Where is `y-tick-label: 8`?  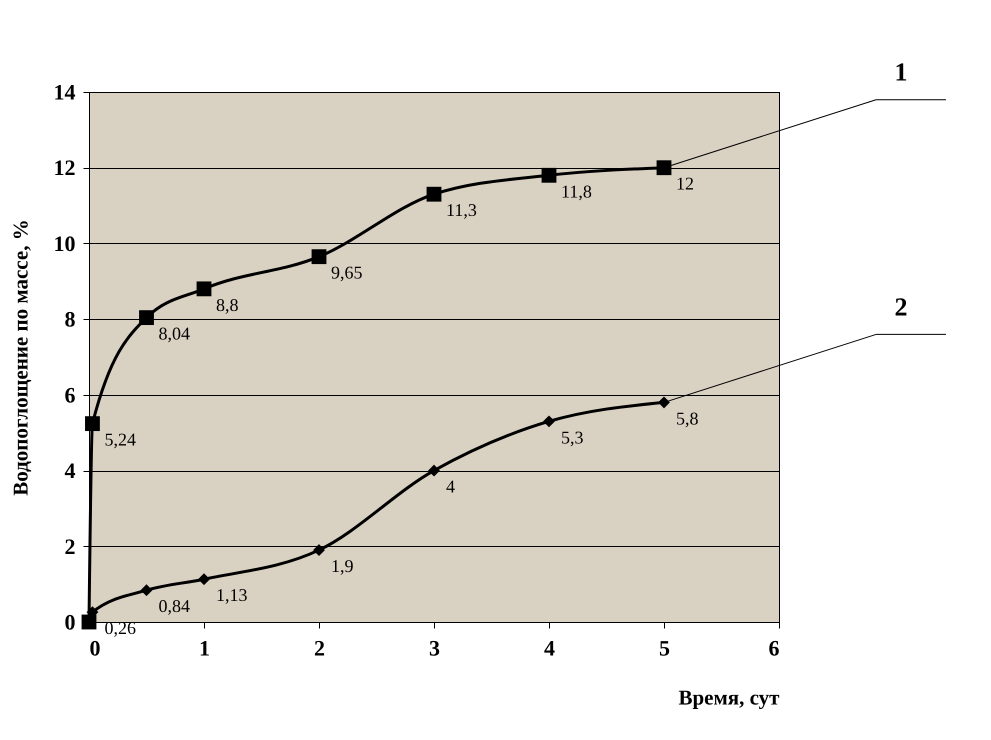
y-tick-label: 8 is located at coordinates (70, 319).